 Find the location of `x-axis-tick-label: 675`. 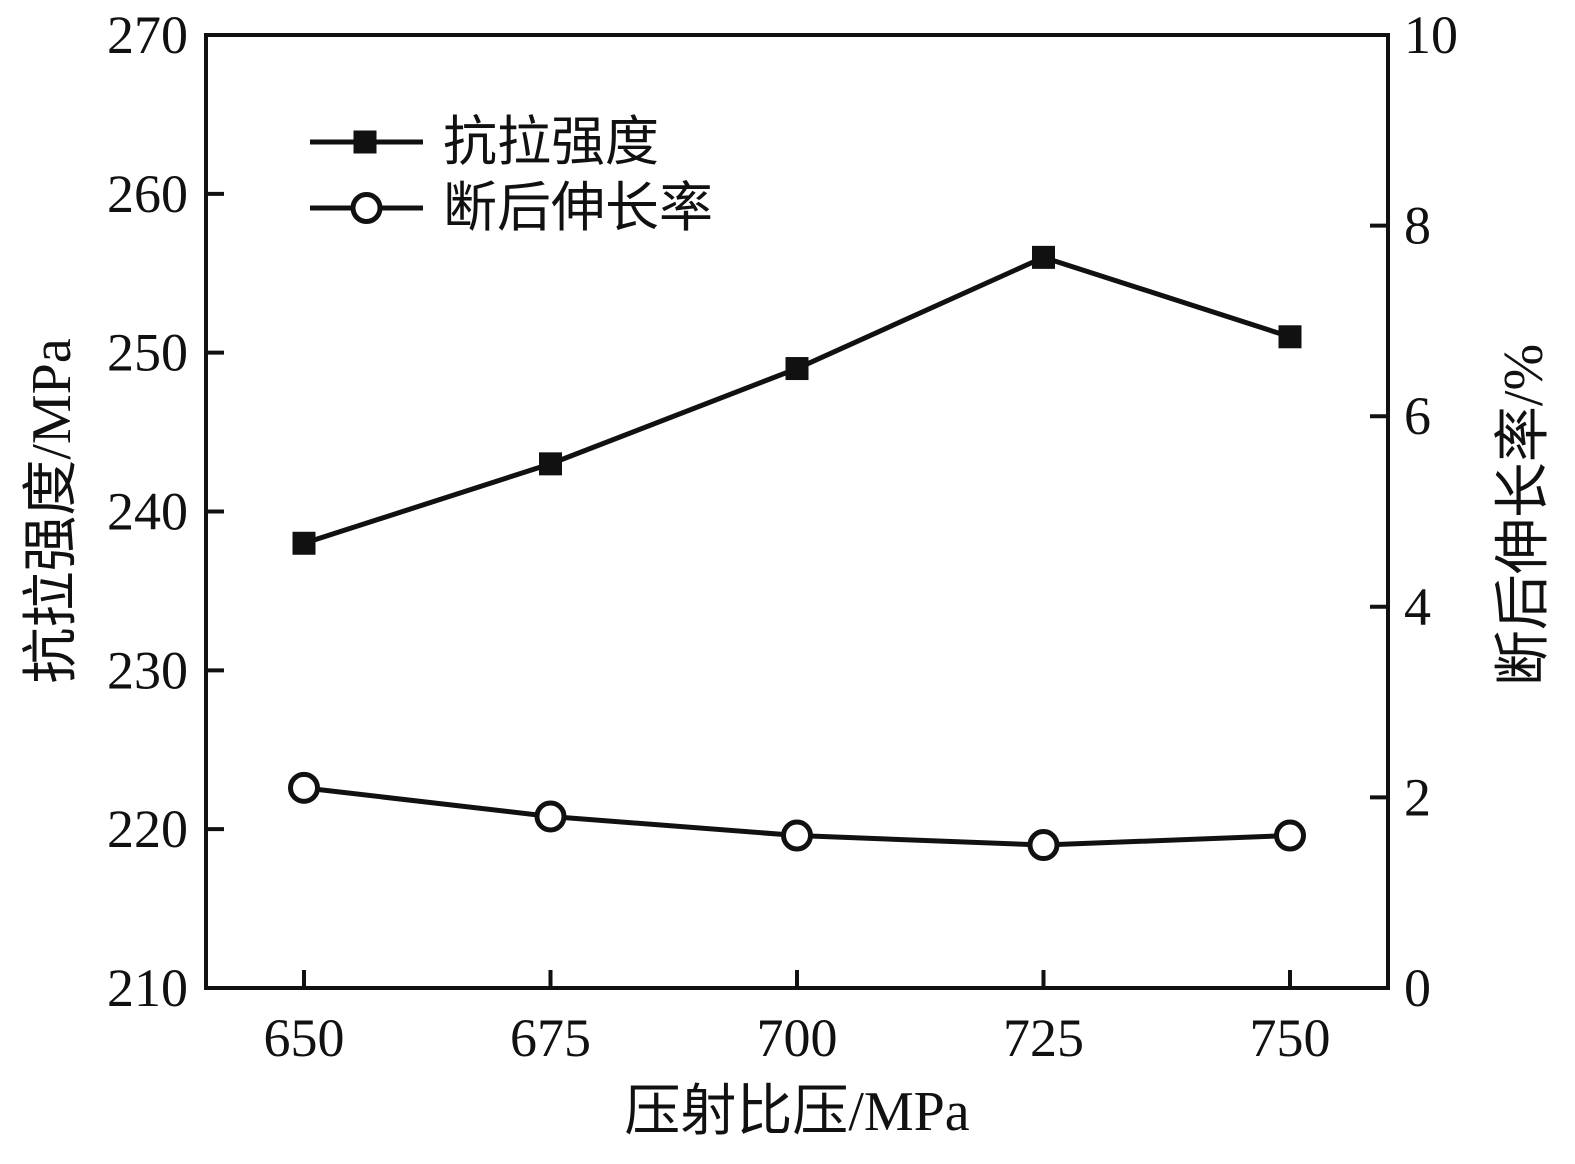

x-axis-tick-label: 675 is located at coordinates (550, 1038).